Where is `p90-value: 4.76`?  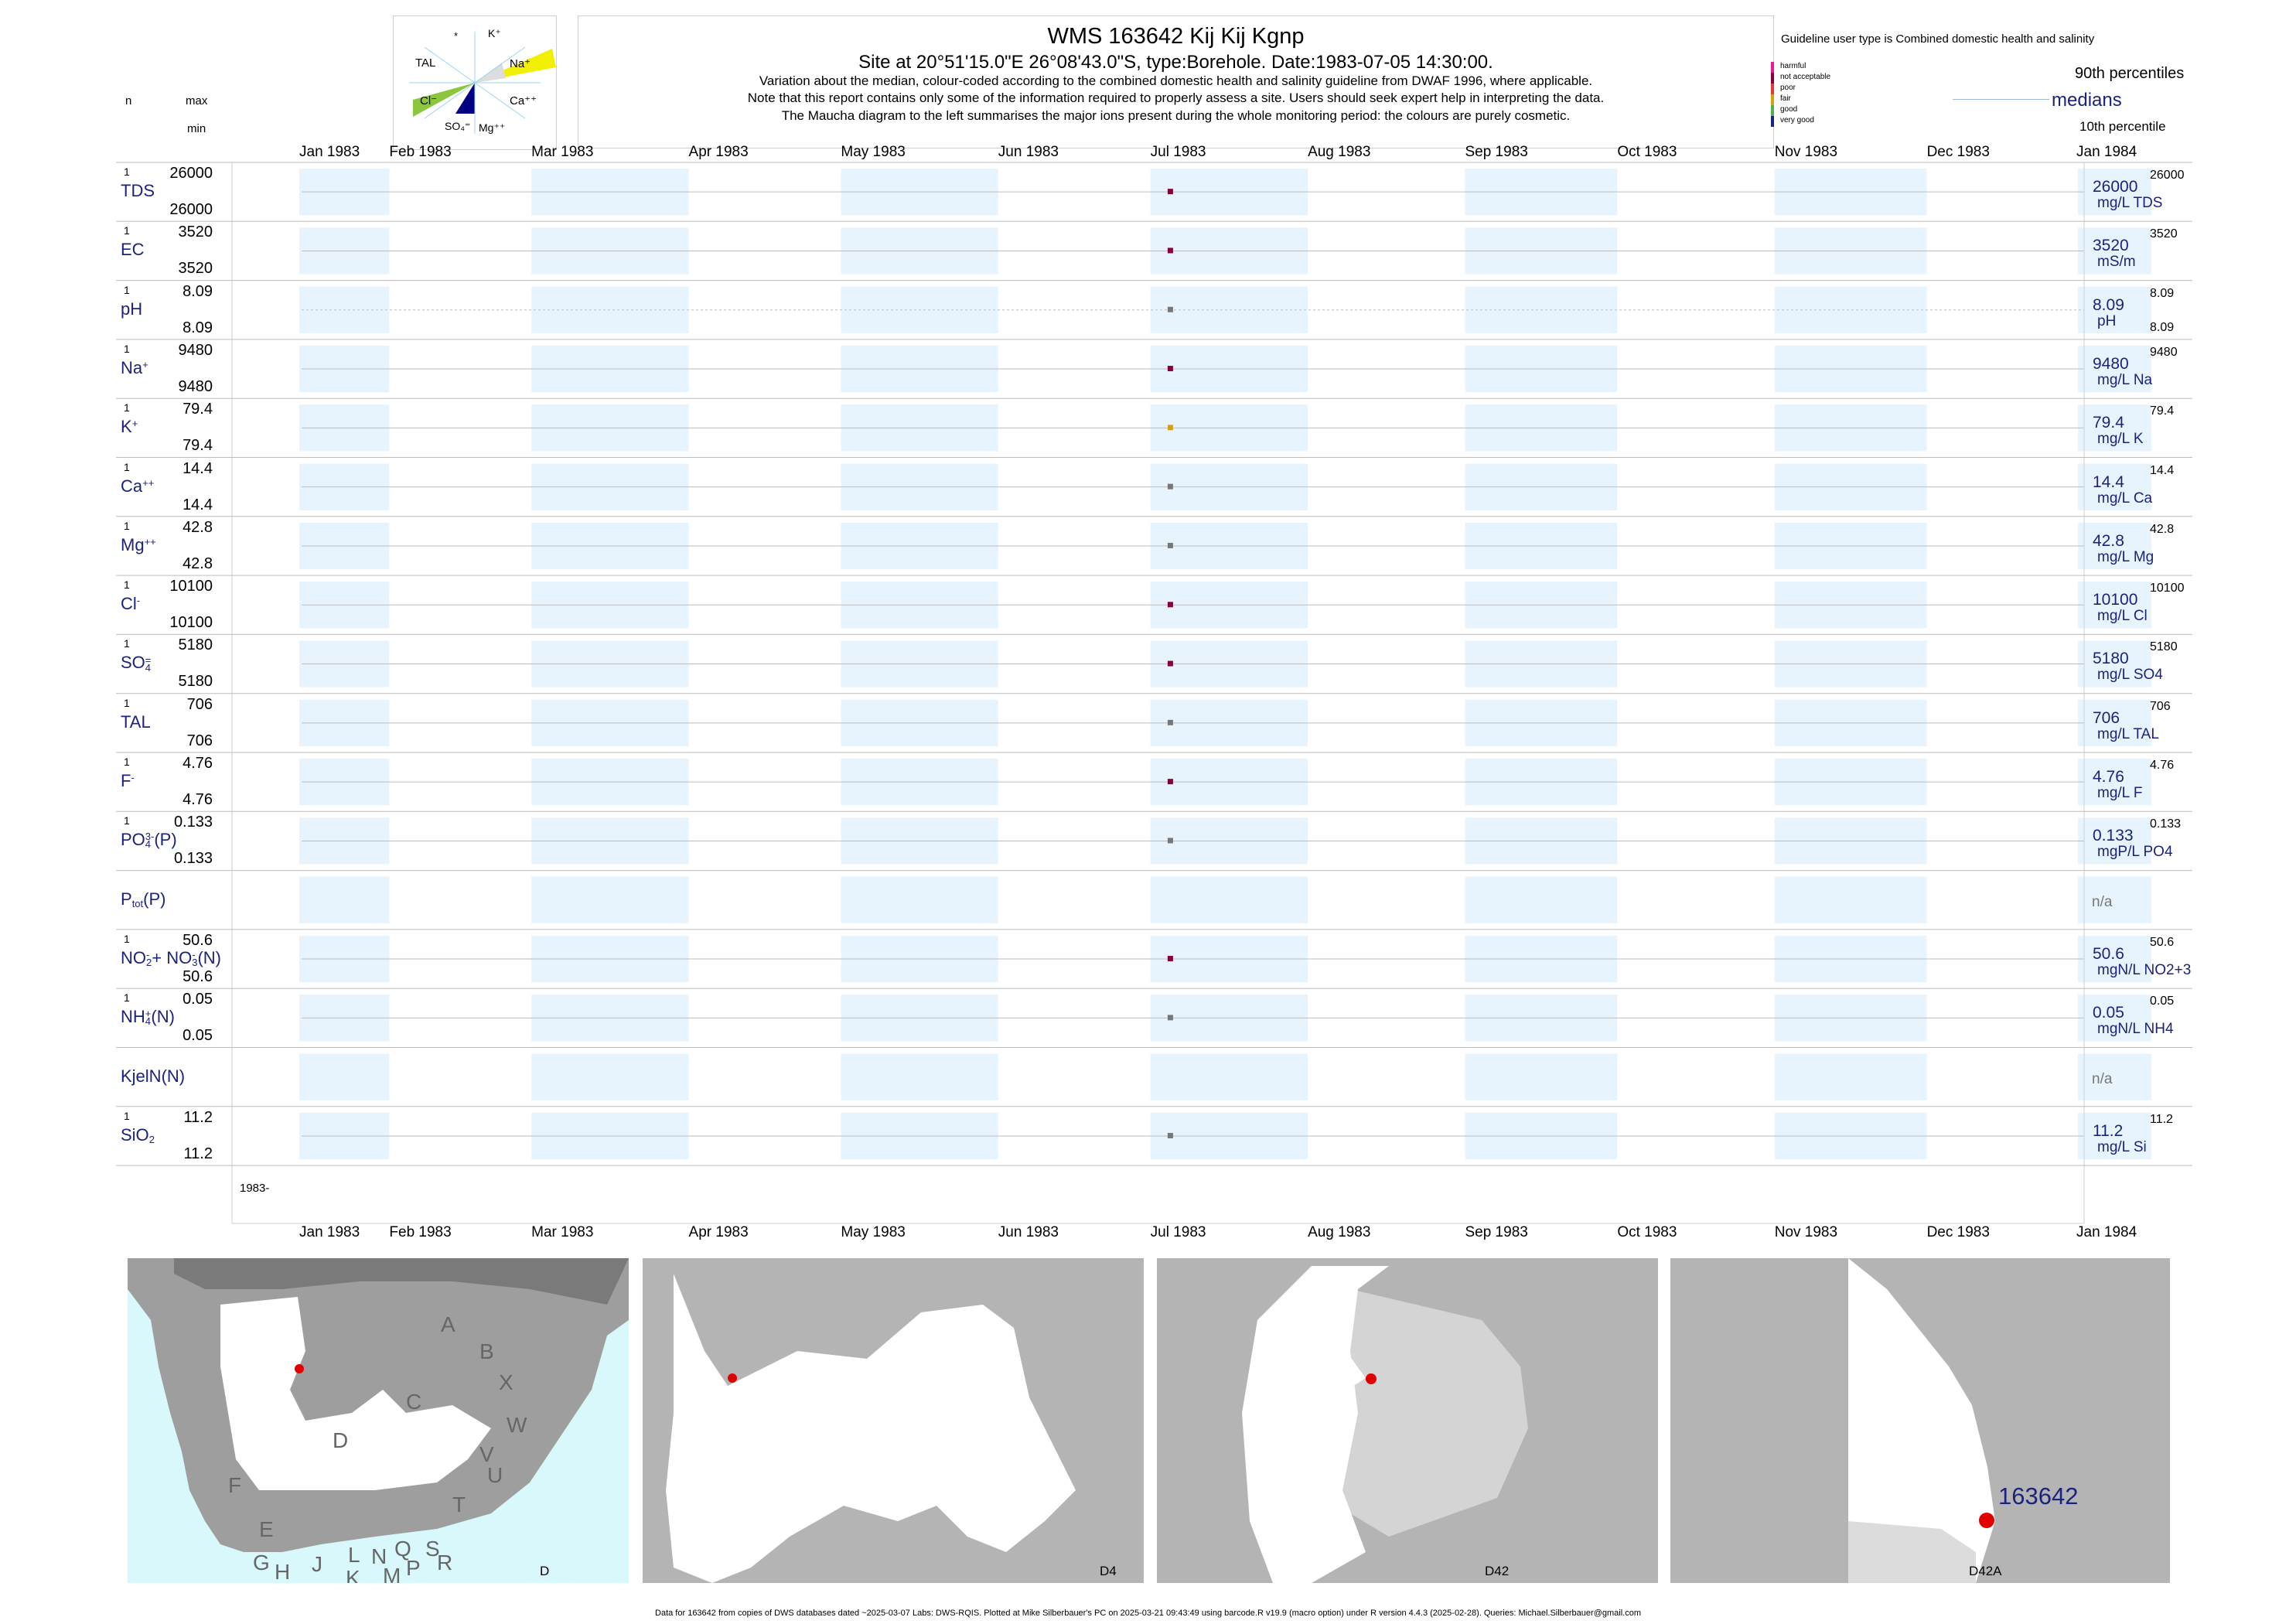 p90-value: 4.76 is located at coordinates (2162, 765).